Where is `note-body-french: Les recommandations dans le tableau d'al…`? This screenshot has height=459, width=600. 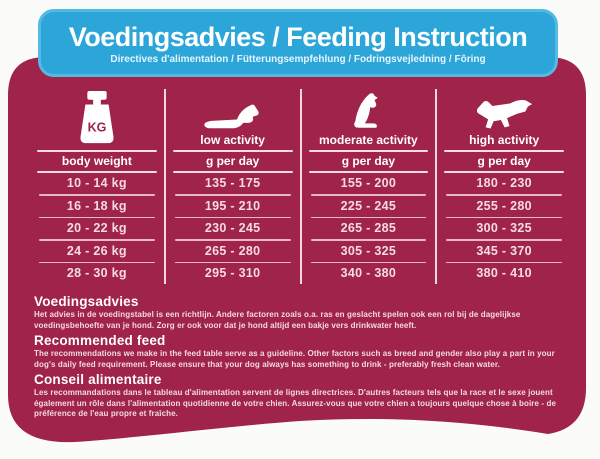 note-body-french: Les recommandations dans le tableau d'al… is located at coordinates (295, 403).